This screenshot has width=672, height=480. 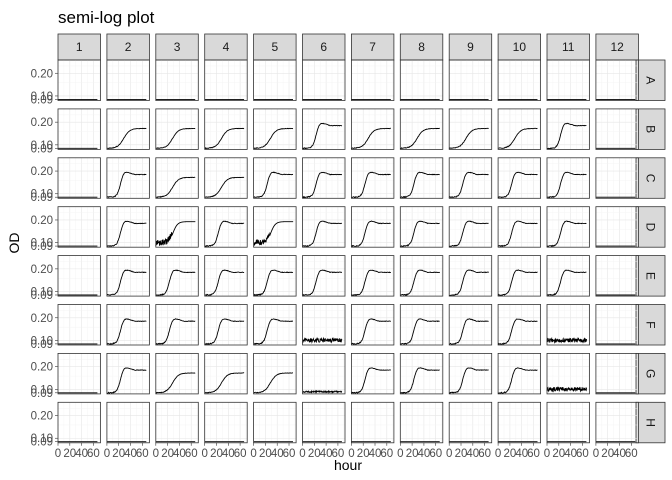 I want to click on well-curve-B8, so click(x=420, y=138).